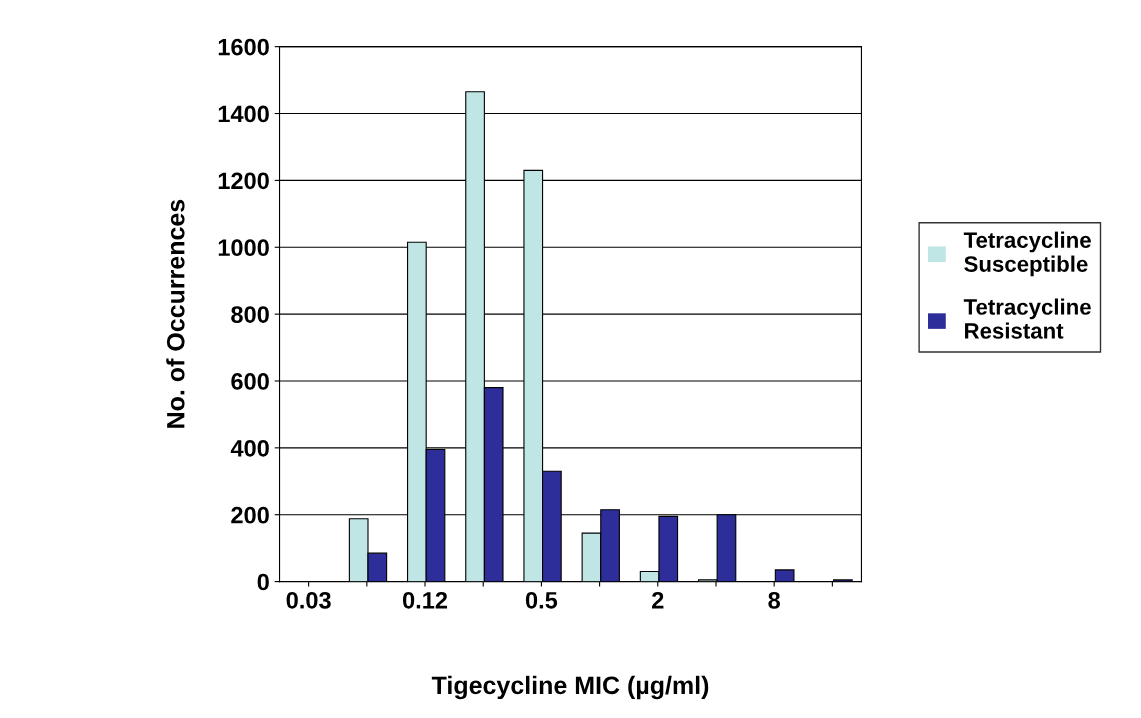 The image size is (1141, 718). I want to click on y-tick-label: 1600, so click(243, 47).